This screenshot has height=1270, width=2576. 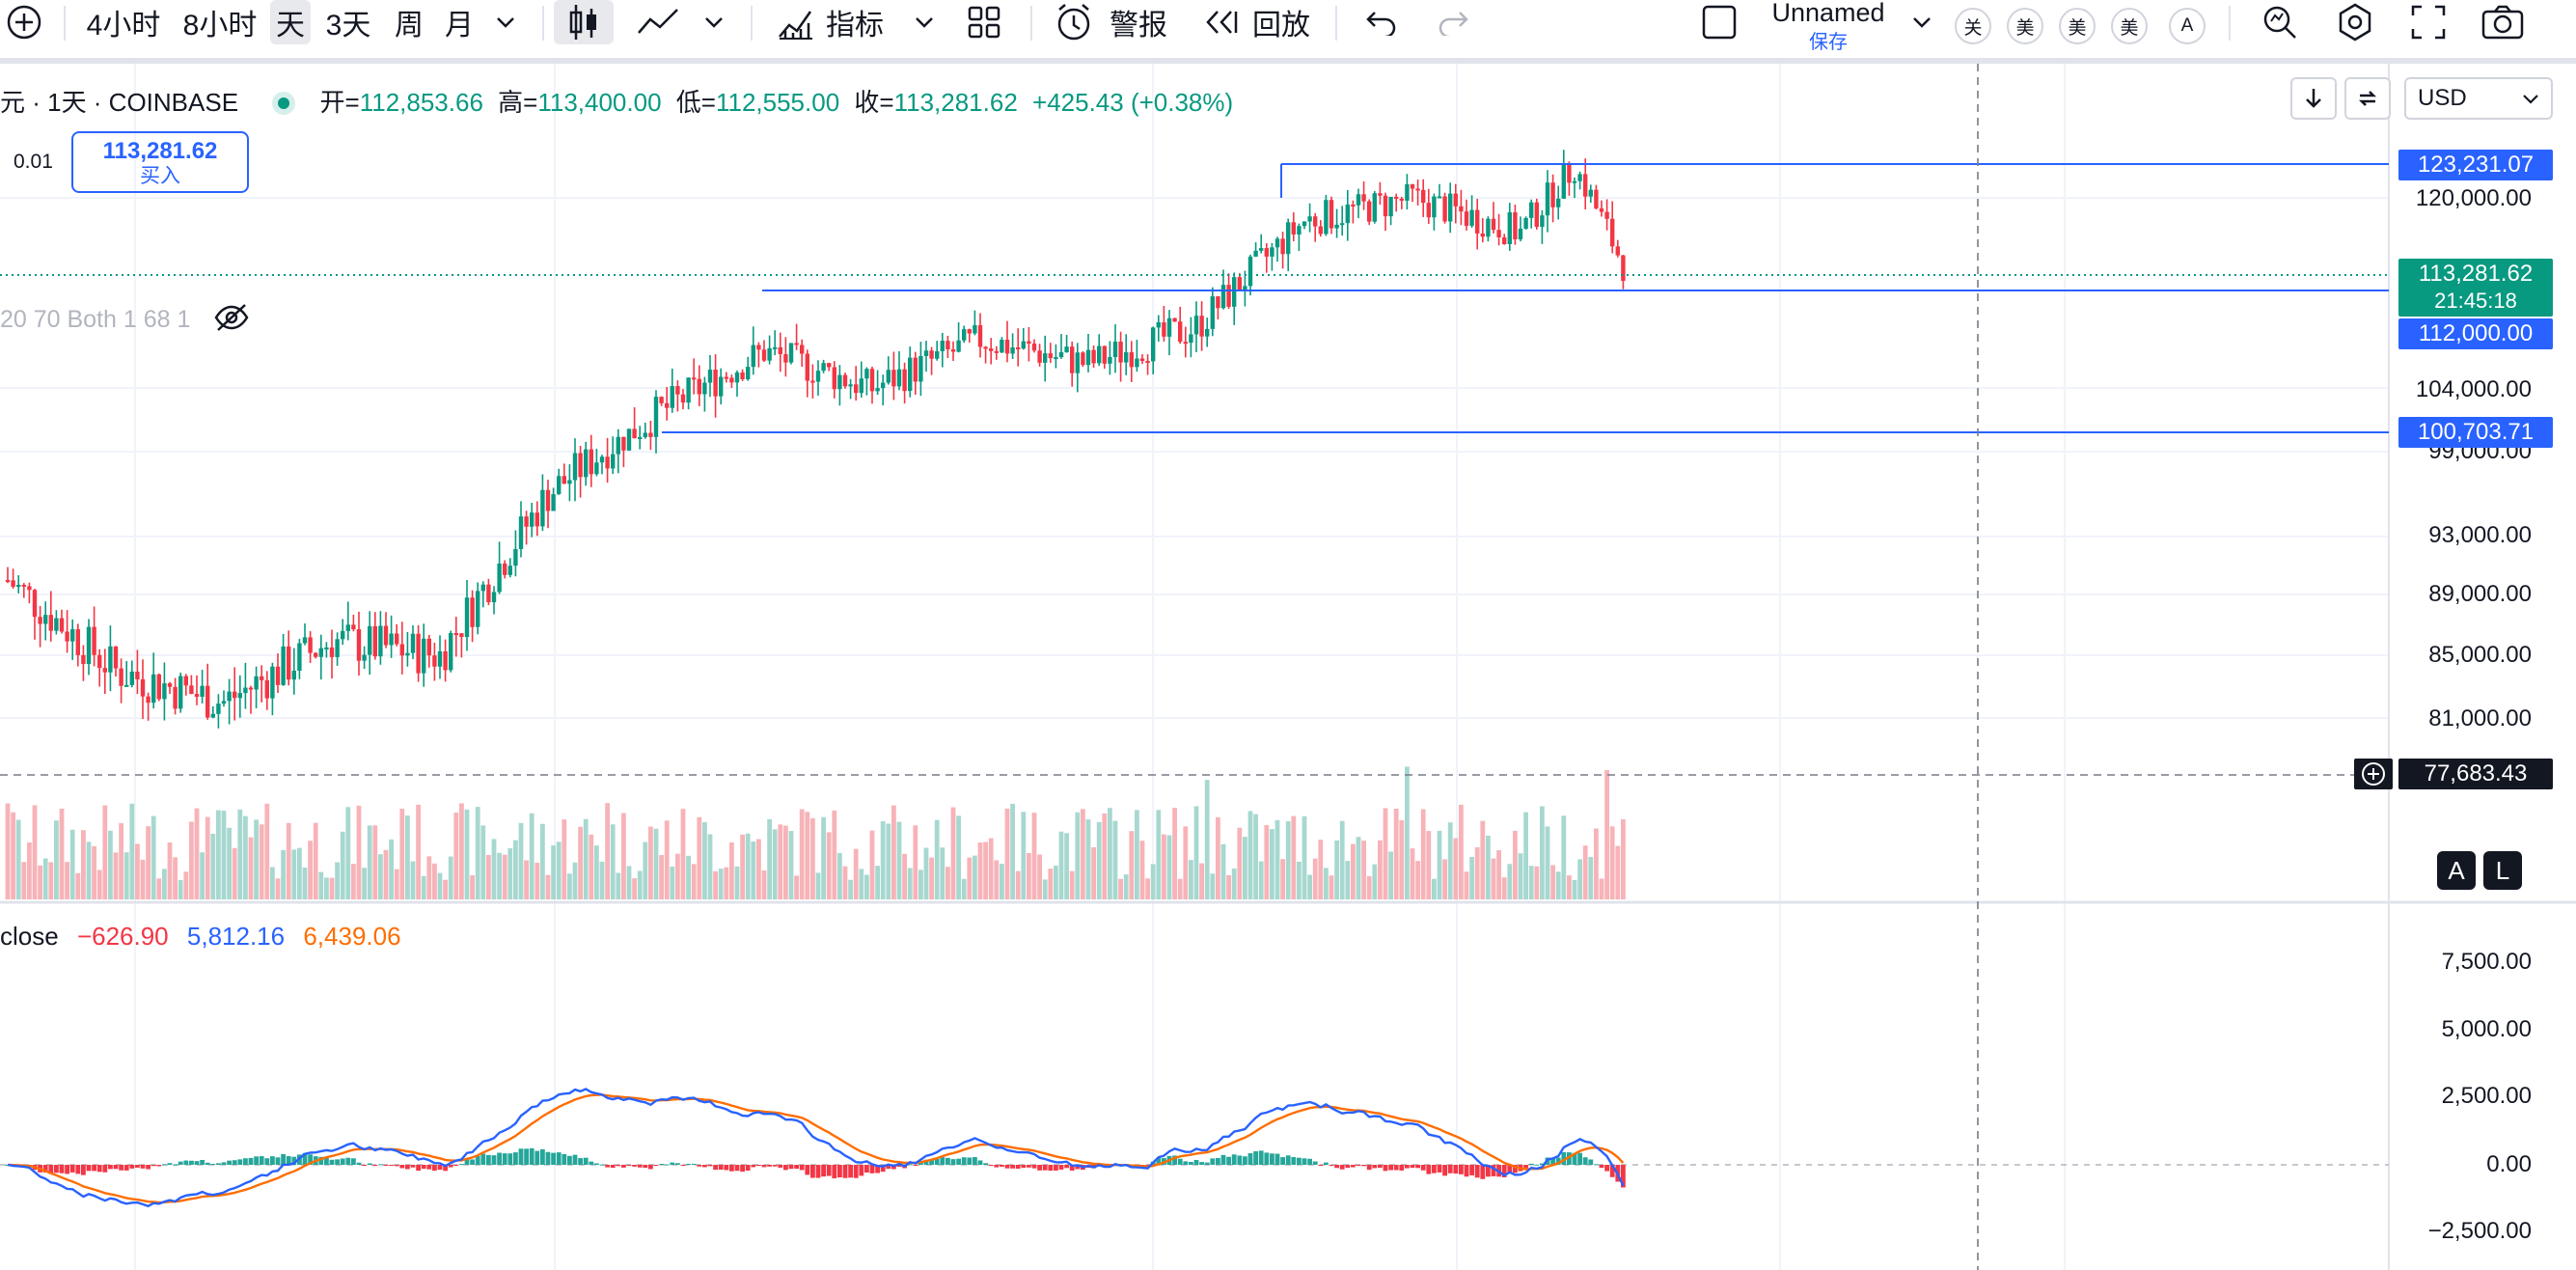 I want to click on round-button-close: 关, so click(x=1973, y=26).